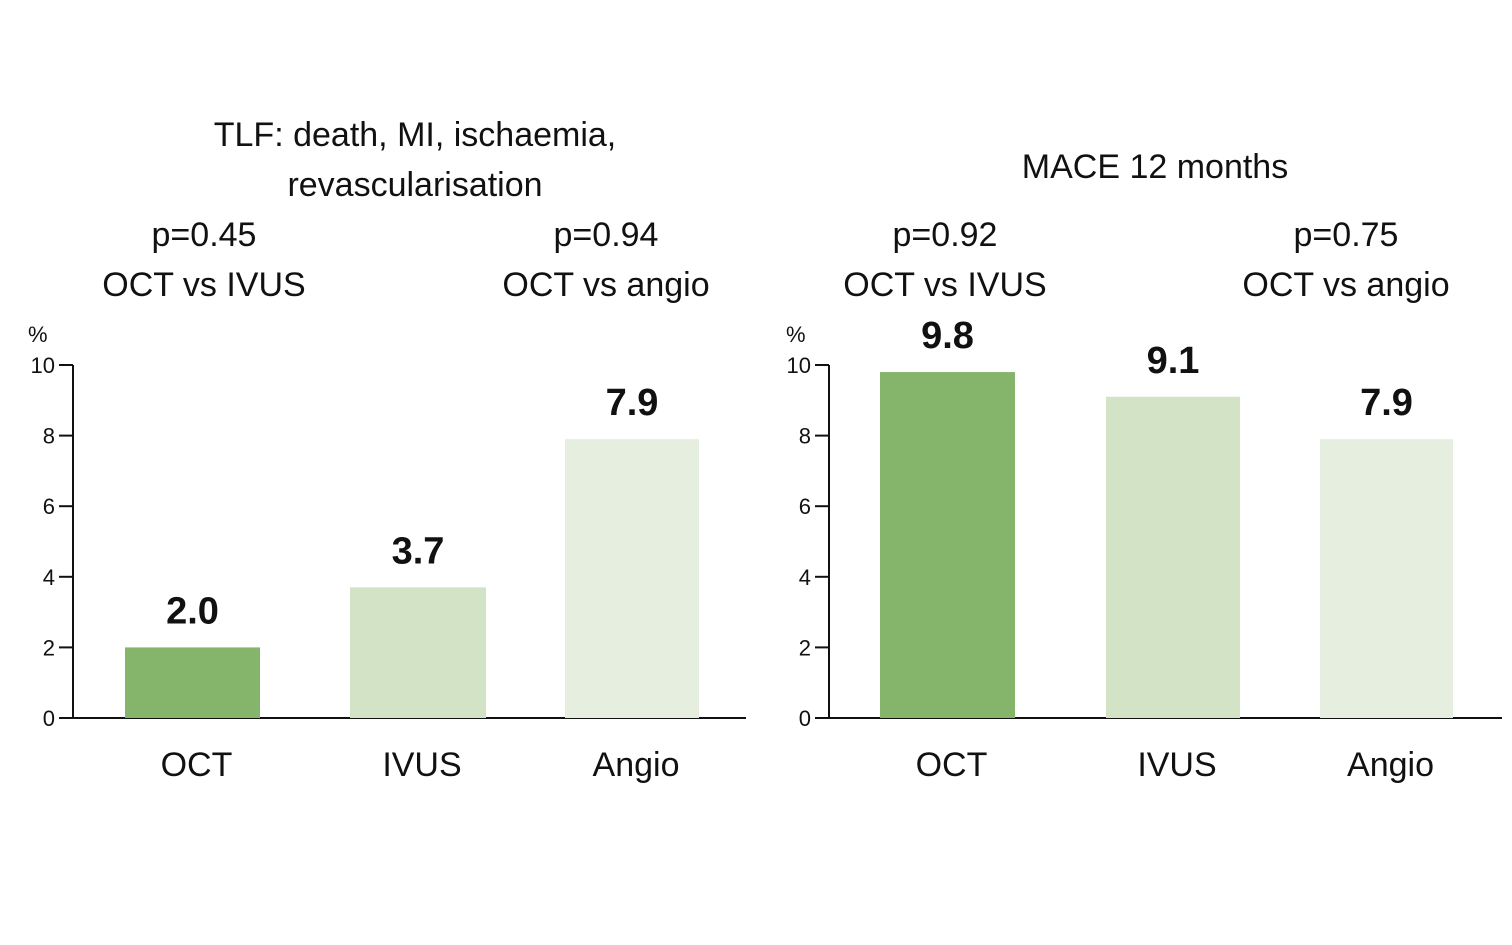 The height and width of the screenshot is (945, 1512). I want to click on p-value-annotation: p=0.75, so click(1346, 235).